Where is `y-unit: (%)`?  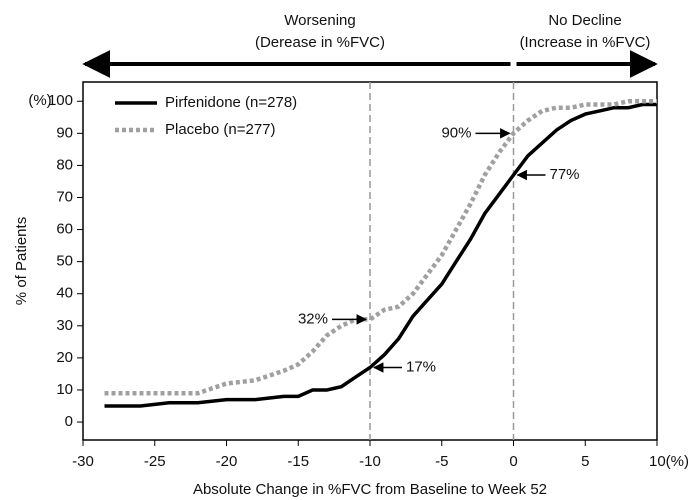
y-unit: (%) is located at coordinates (39, 100).